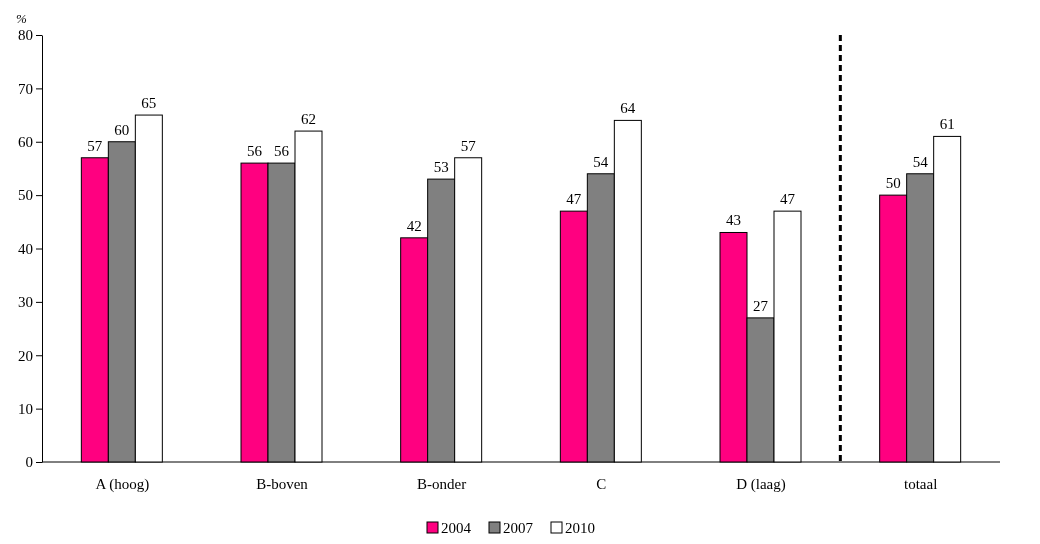 The height and width of the screenshot is (544, 1040). I want to click on y-tick-label: 40, so click(25, 248).